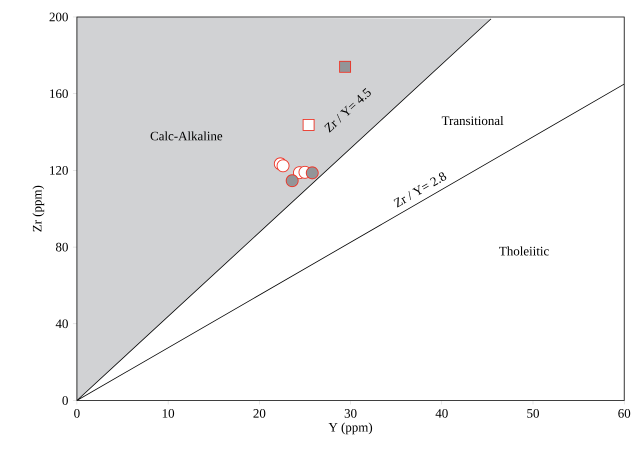 This screenshot has width=635, height=458. I want to click on annotation: Tholeiitic, so click(524, 251).